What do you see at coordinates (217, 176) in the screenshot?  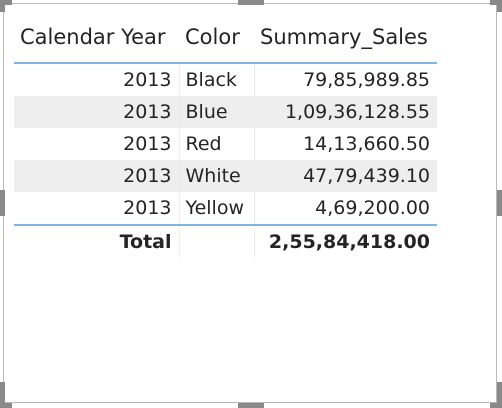 I see `cell-color: White` at bounding box center [217, 176].